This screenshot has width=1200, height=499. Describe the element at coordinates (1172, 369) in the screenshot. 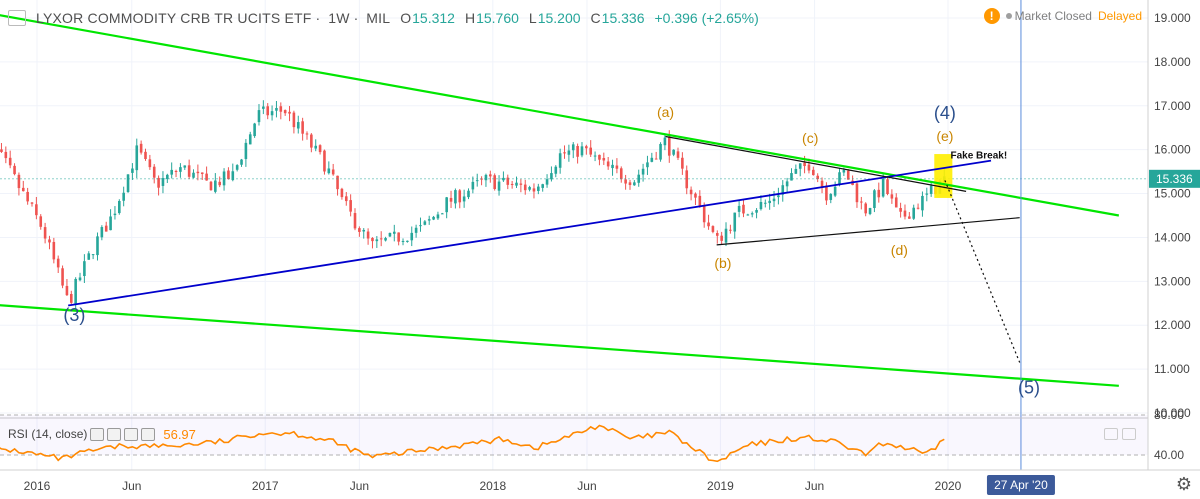

I see `price-tick-label: 11.000` at that location.